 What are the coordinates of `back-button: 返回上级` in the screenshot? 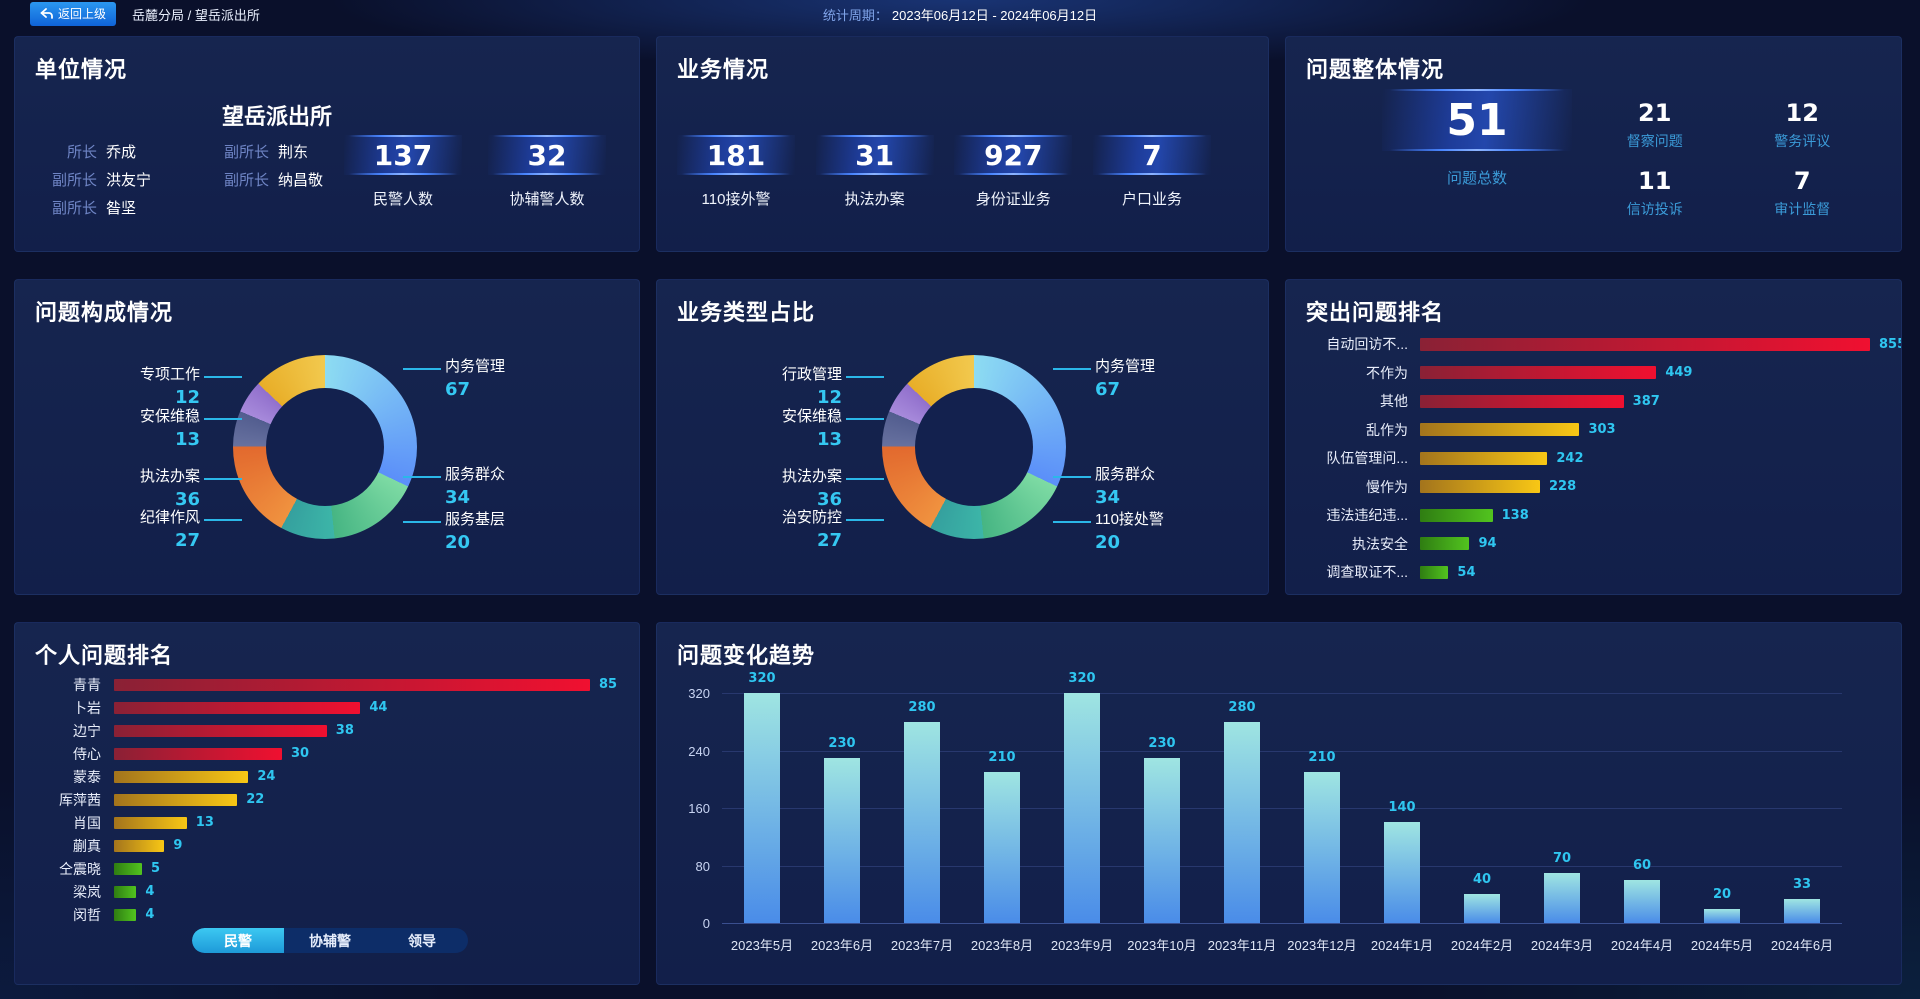 It's located at (73, 14).